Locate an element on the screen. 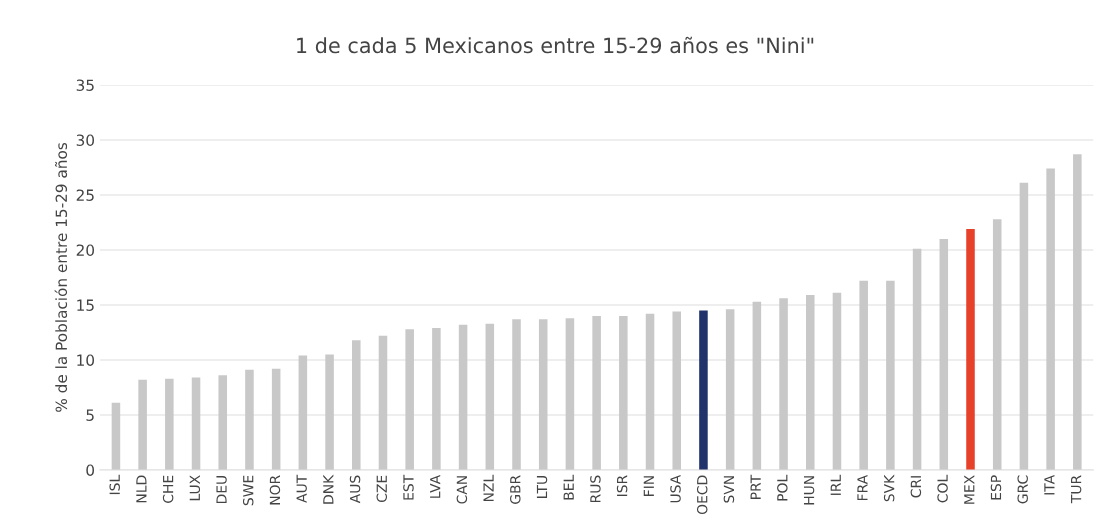 This screenshot has height=531, width=1110. x-tick-label: MEX is located at coordinates (969, 489).